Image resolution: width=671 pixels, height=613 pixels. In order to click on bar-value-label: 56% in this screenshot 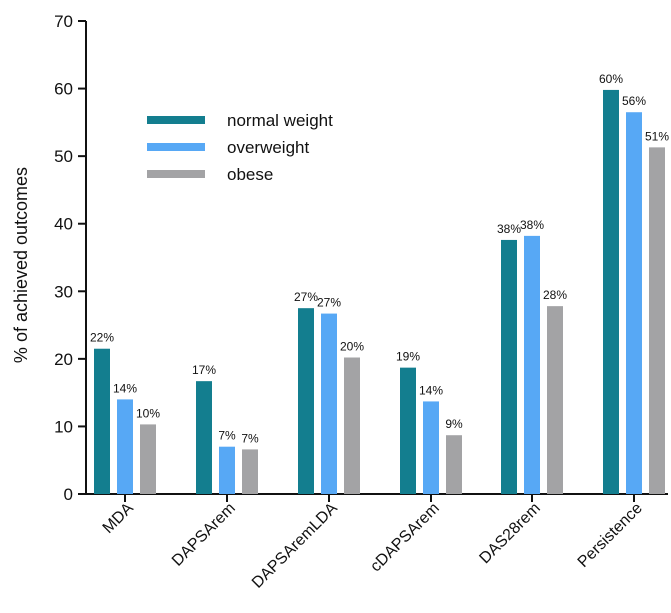, I will do `click(634, 101)`.